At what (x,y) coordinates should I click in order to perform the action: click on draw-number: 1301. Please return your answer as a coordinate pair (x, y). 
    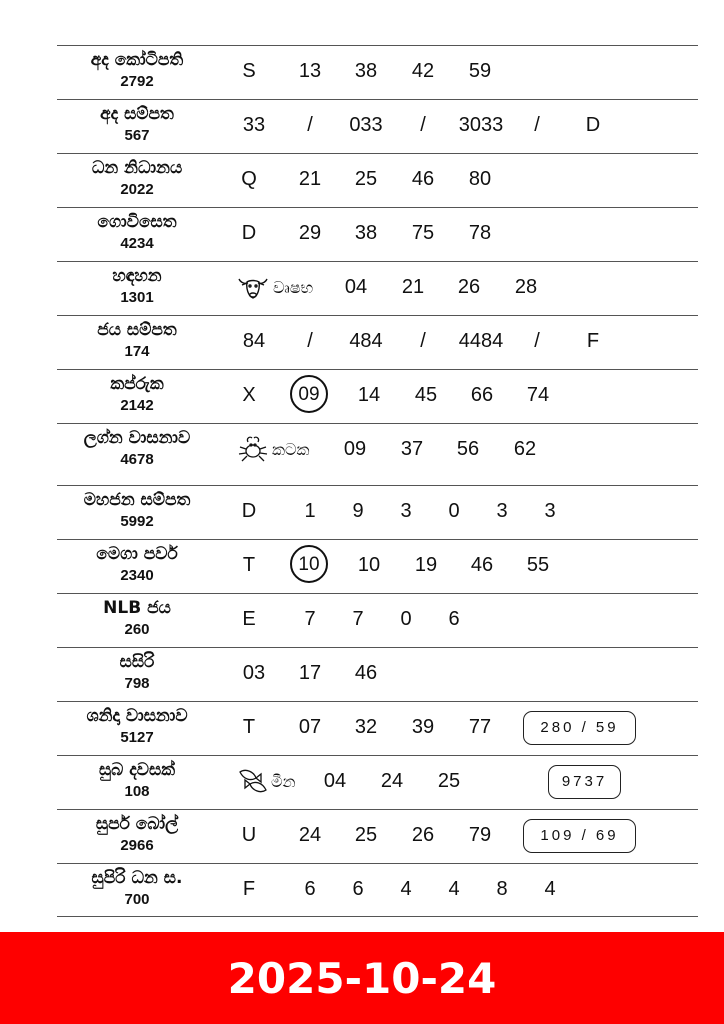
    Looking at the image, I should click on (137, 297).